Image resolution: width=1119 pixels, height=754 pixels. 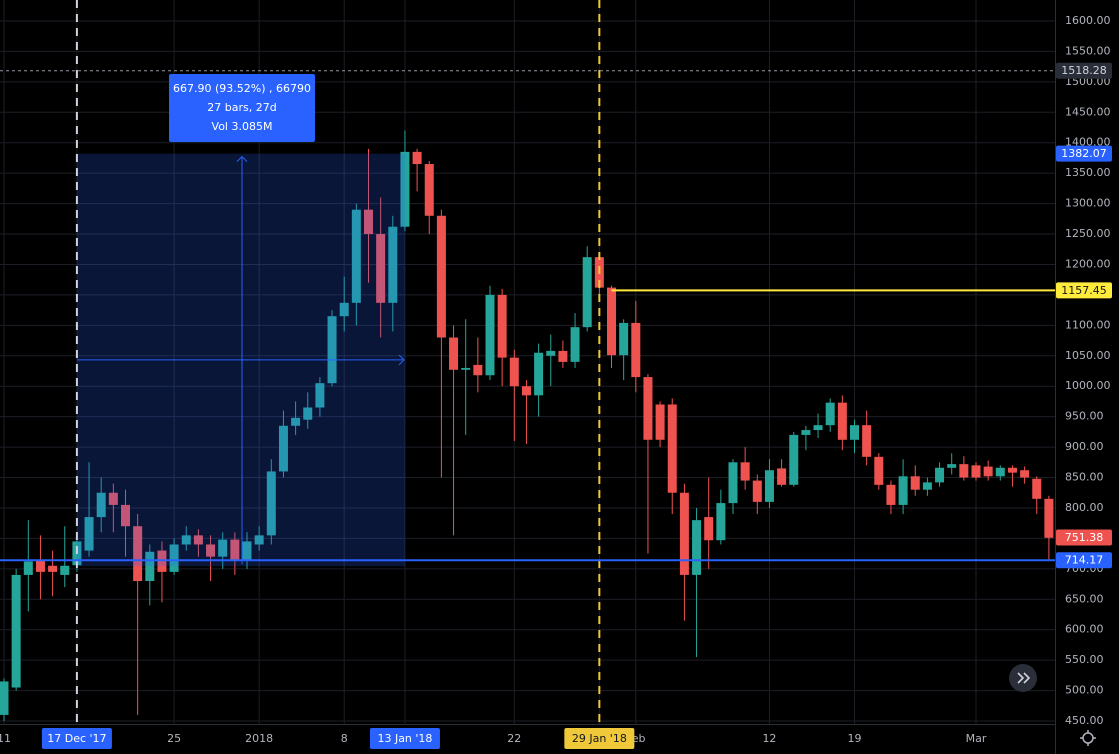 I want to click on measure-tooltip, so click(x=242, y=108).